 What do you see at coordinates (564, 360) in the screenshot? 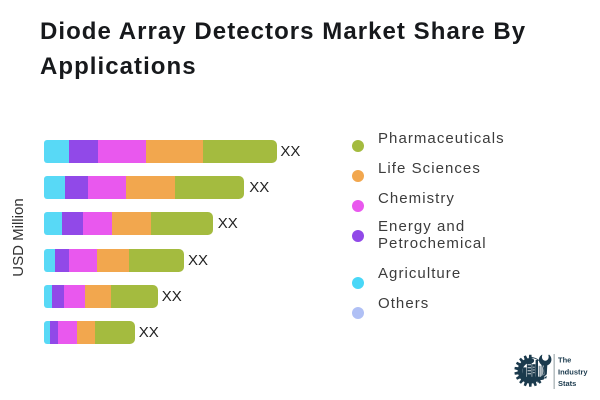
I see `svg-text: The` at bounding box center [564, 360].